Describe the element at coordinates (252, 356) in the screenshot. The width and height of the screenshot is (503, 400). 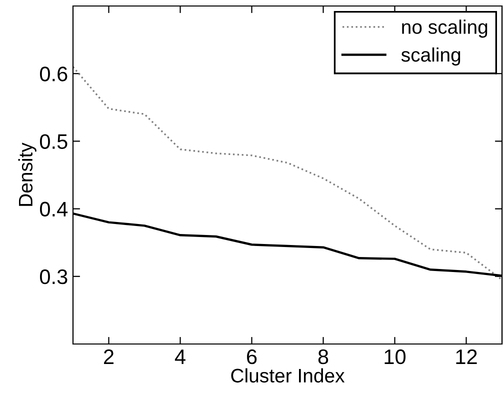
I see `x-tick-label: 6` at that location.